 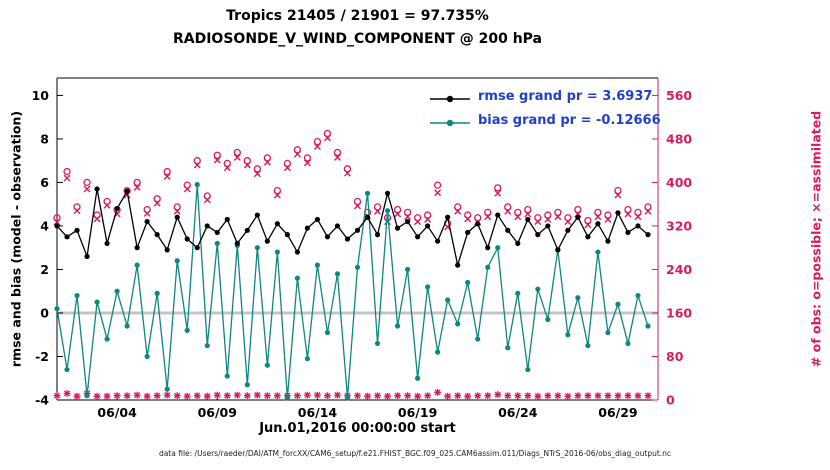 What do you see at coordinates (565, 96) in the screenshot?
I see `legend-label-rmse: rmse grand pr = 3.6937` at bounding box center [565, 96].